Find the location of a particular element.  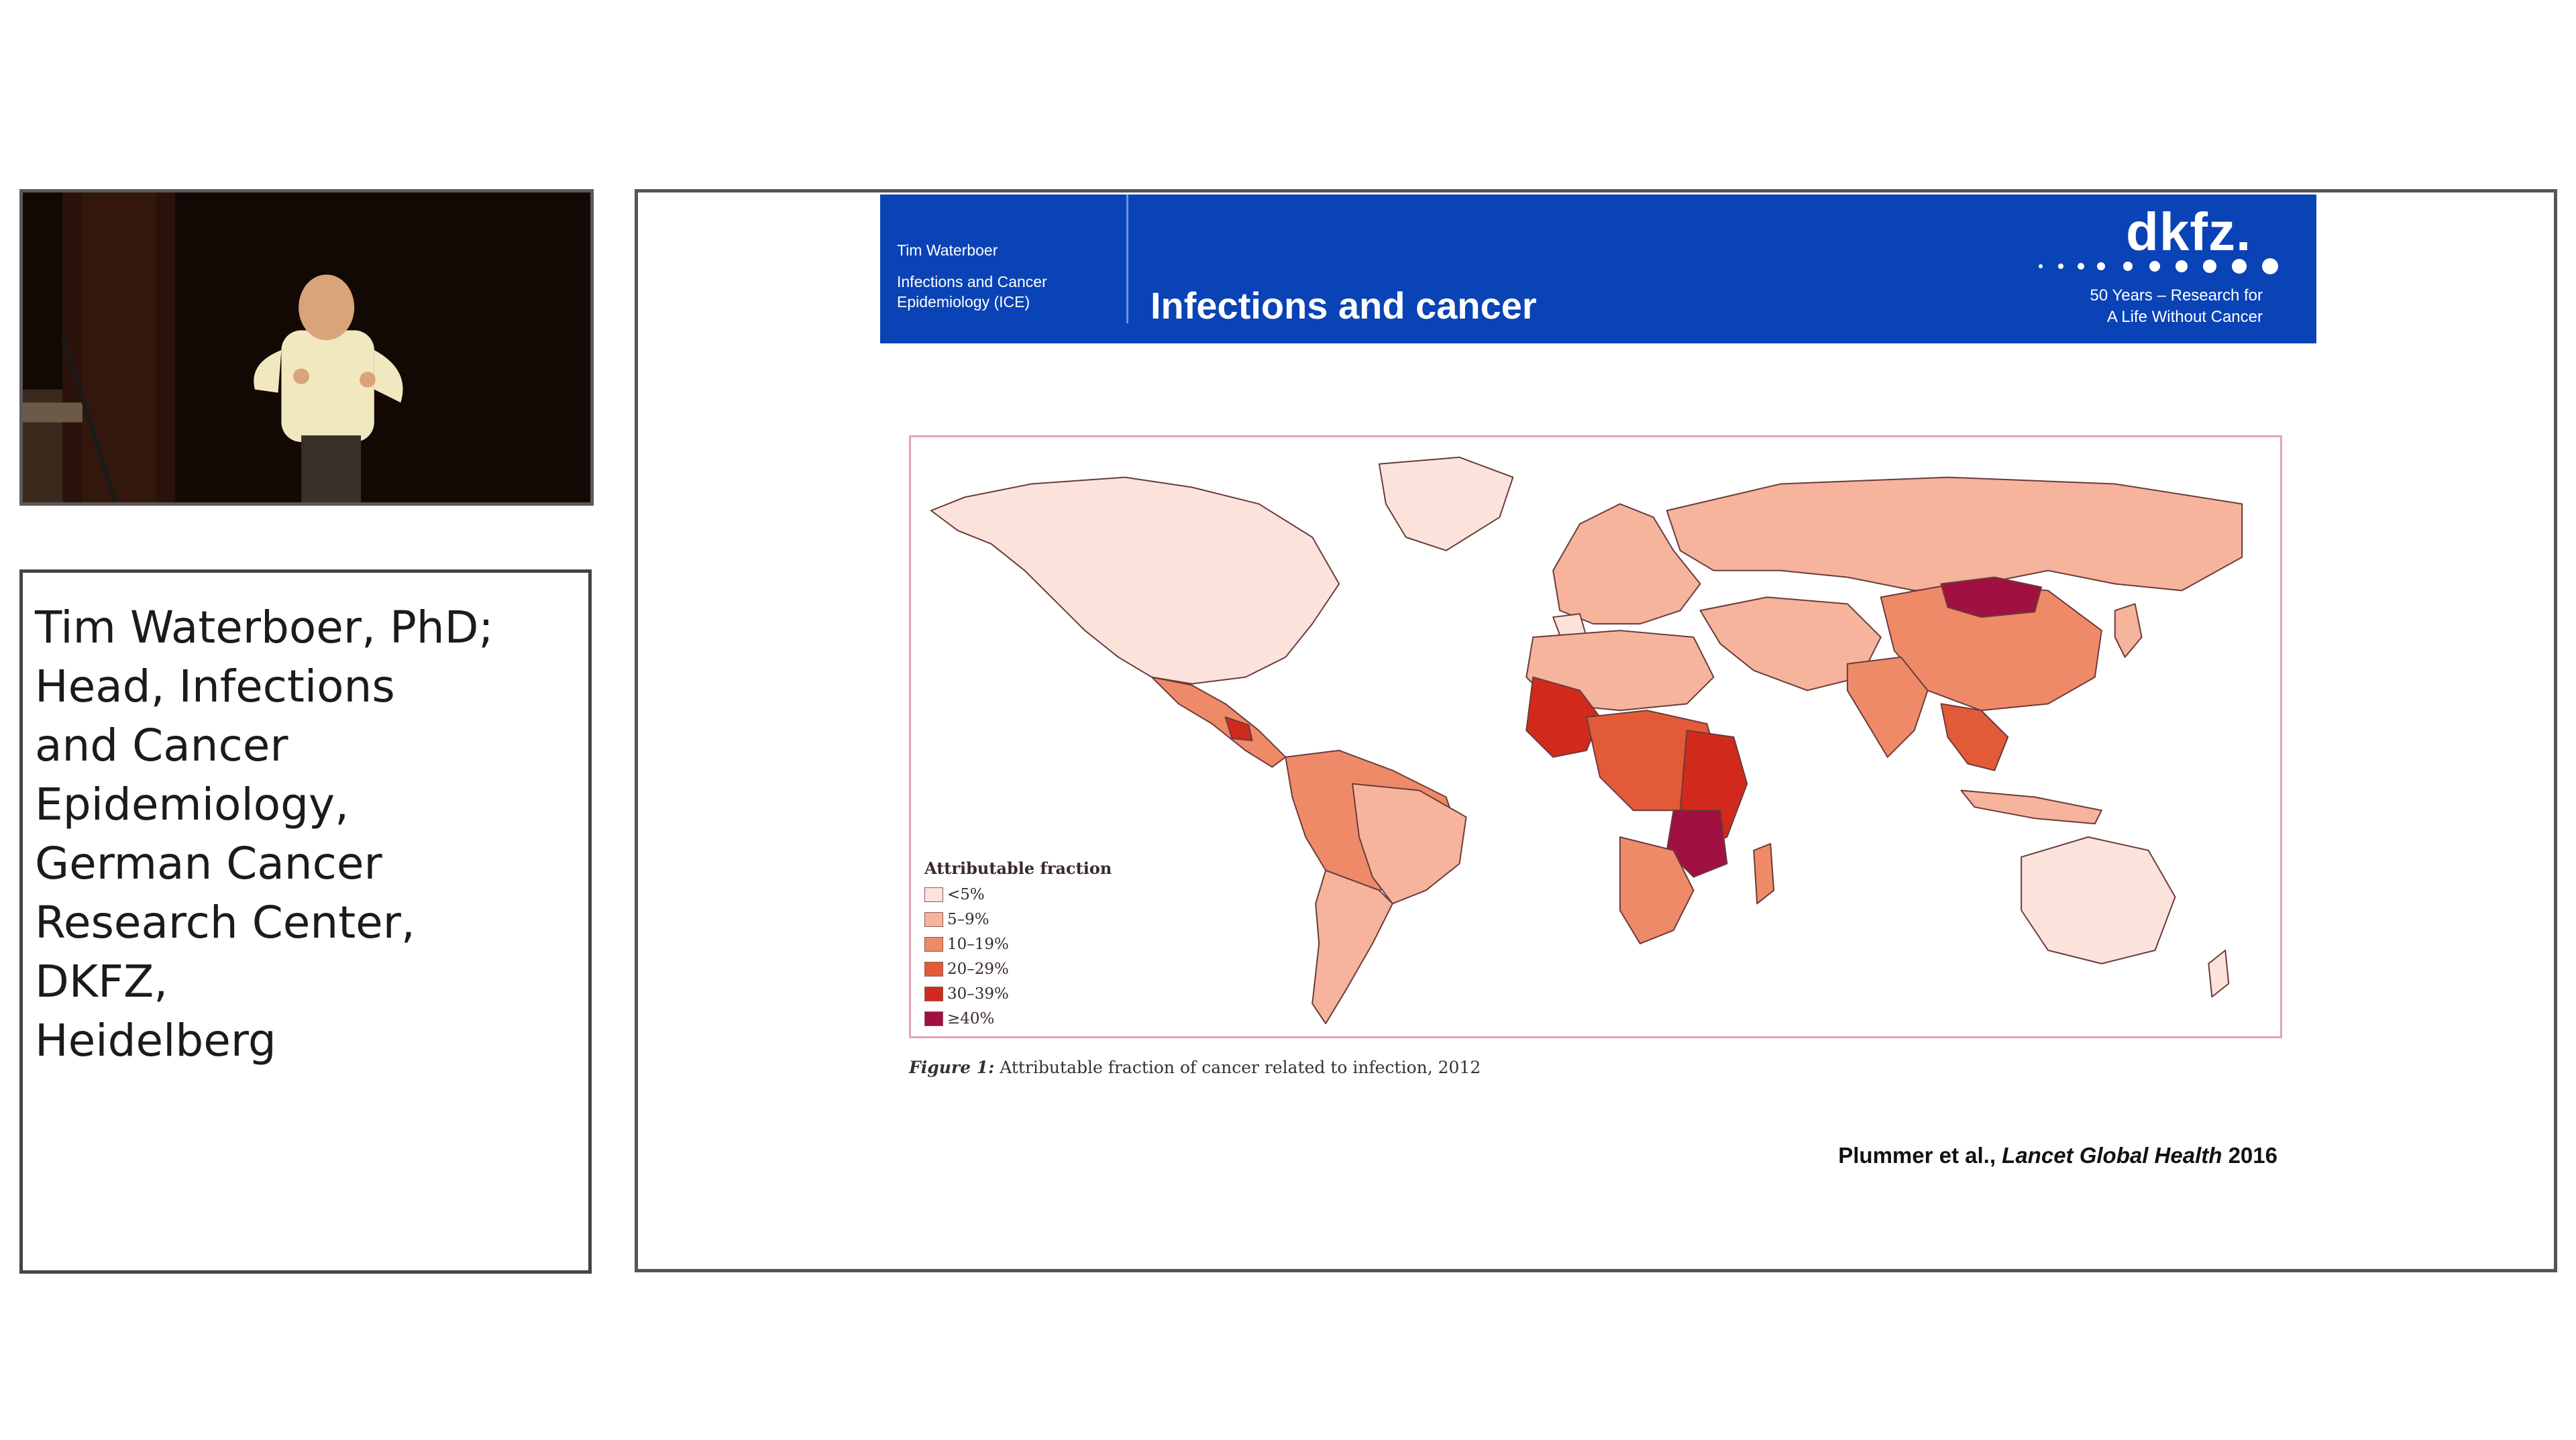

caption-line: Tim Waterboer, PhD; is located at coordinates (264, 627).